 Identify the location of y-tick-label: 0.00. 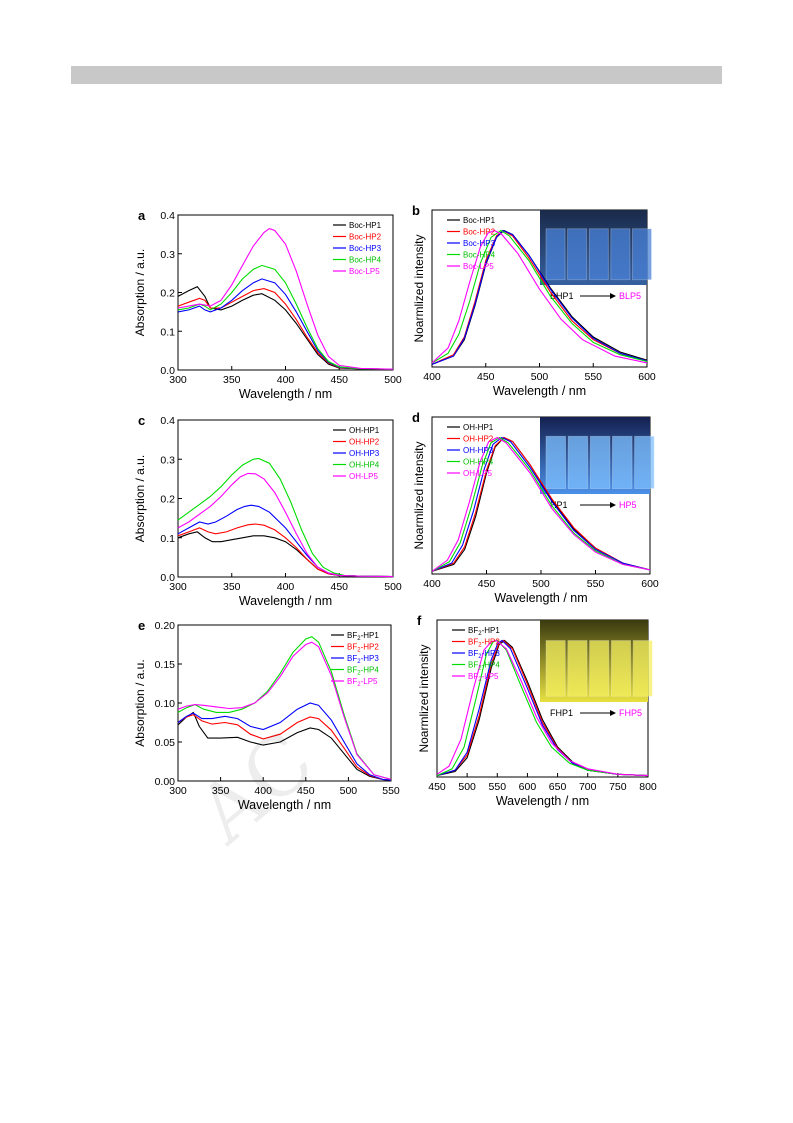
(165, 782).